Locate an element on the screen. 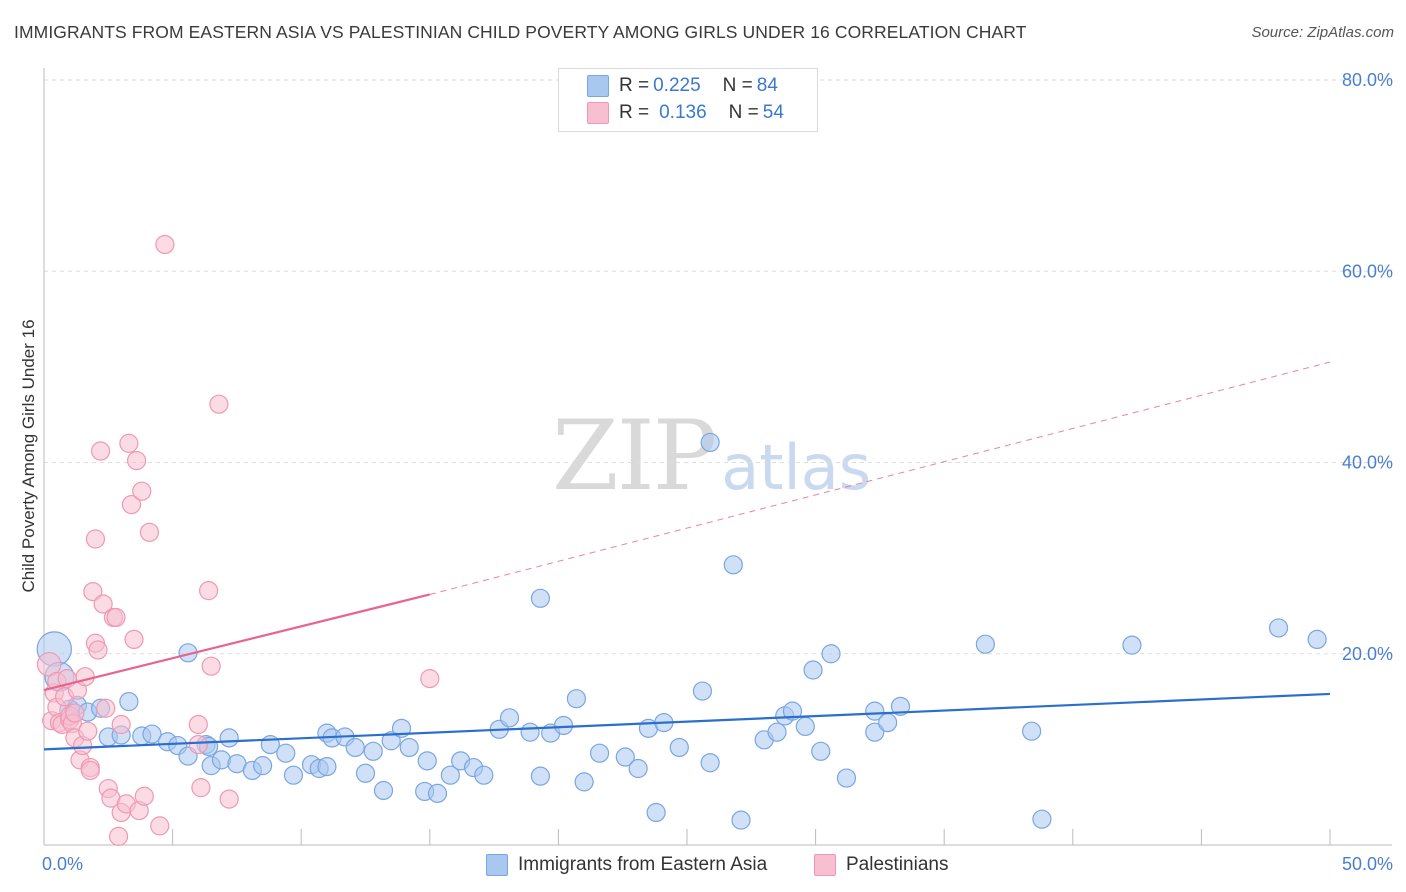 The height and width of the screenshot is (892, 1406). y-tick-label: 20.0% is located at coordinates (1367, 654).